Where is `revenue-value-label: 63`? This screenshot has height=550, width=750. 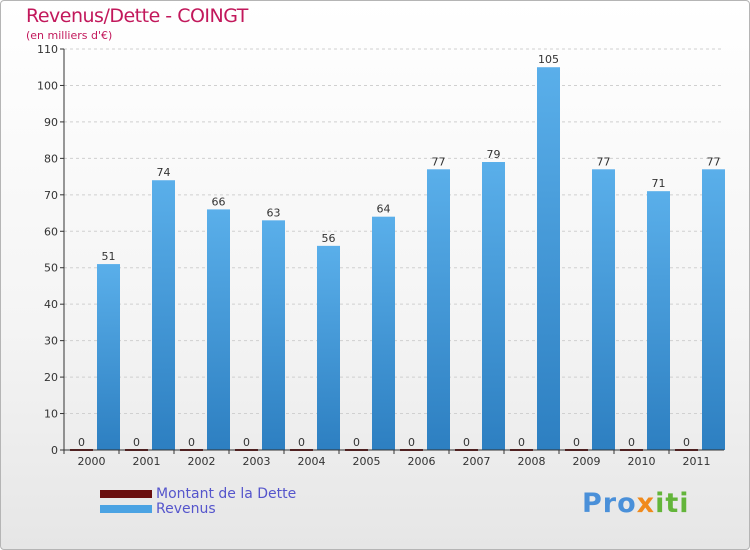 revenue-value-label: 63 is located at coordinates (274, 212).